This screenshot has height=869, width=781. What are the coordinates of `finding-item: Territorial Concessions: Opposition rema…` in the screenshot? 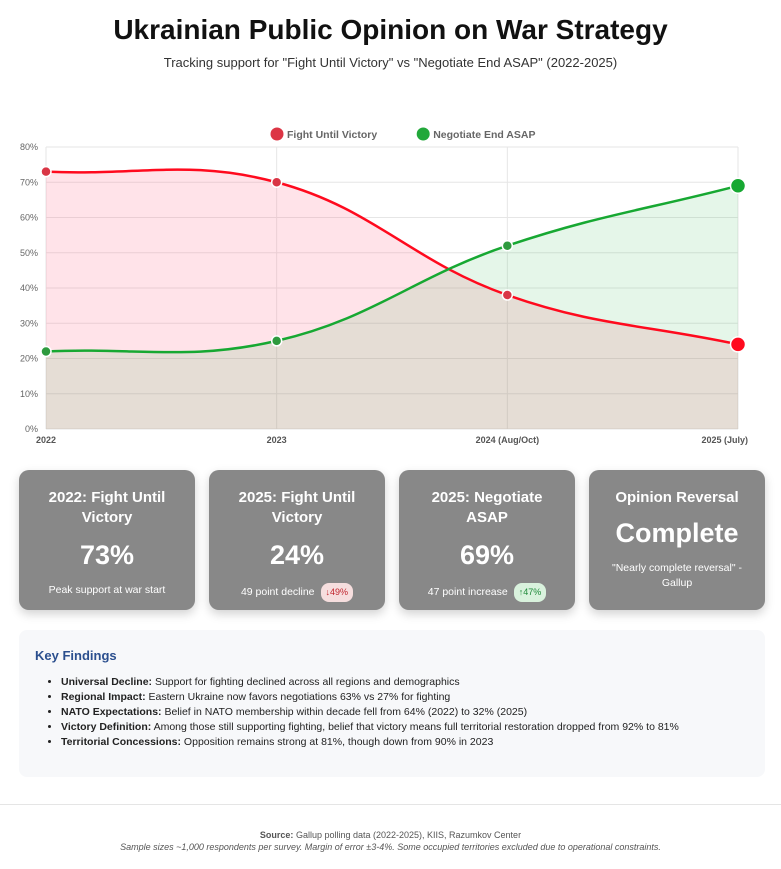 It's located at (405, 742).